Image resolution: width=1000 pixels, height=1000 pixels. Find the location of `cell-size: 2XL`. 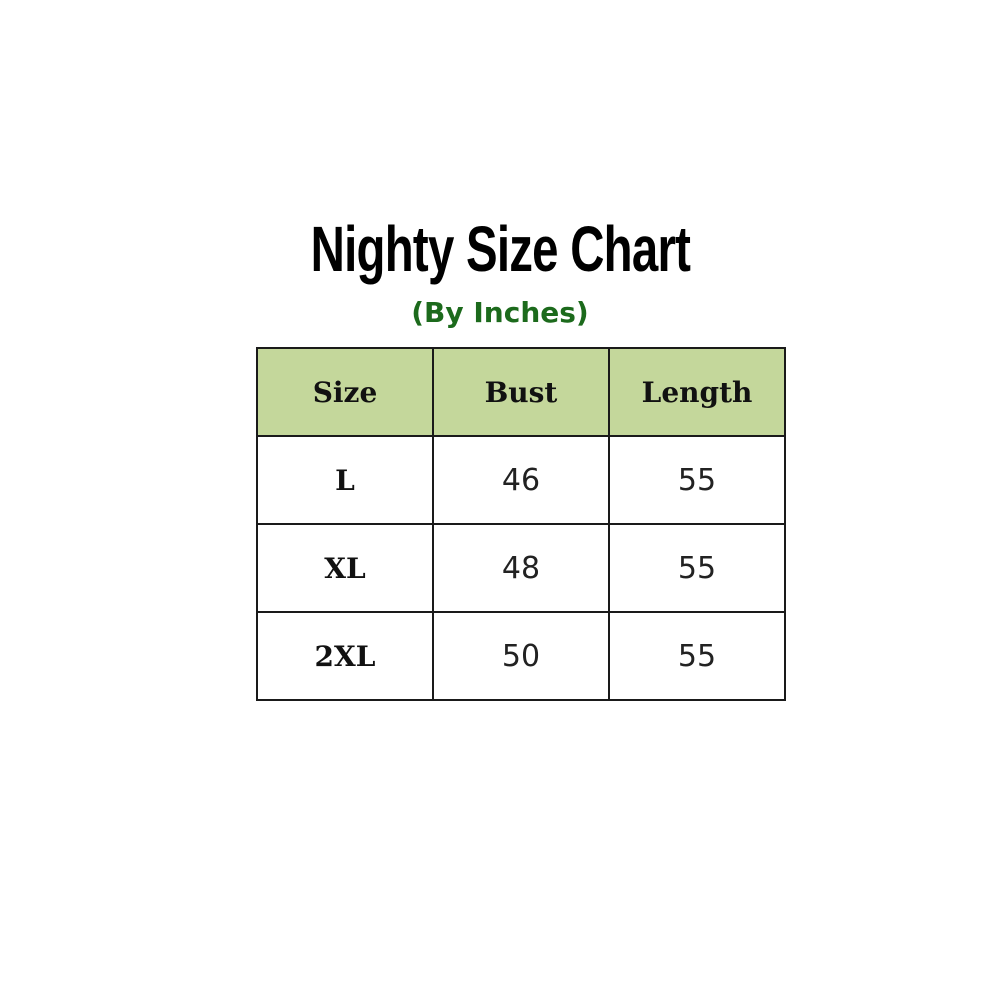

cell-size: 2XL is located at coordinates (345, 656).